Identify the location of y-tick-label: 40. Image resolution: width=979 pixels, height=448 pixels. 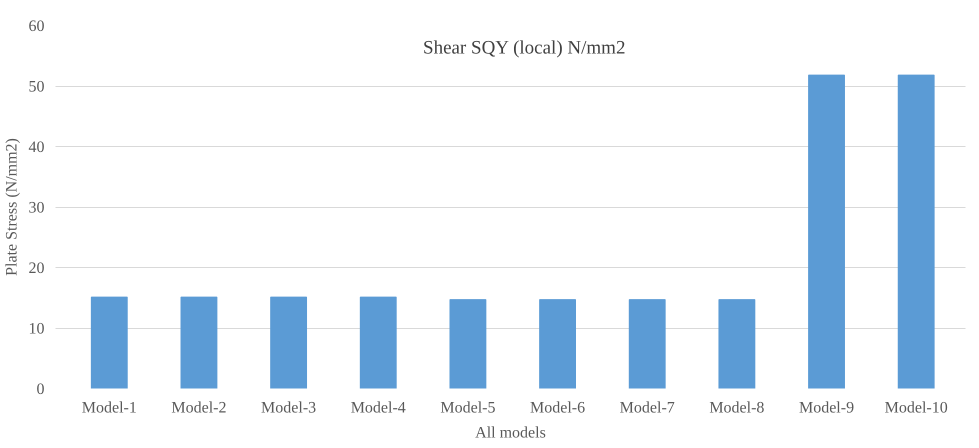
(36, 147).